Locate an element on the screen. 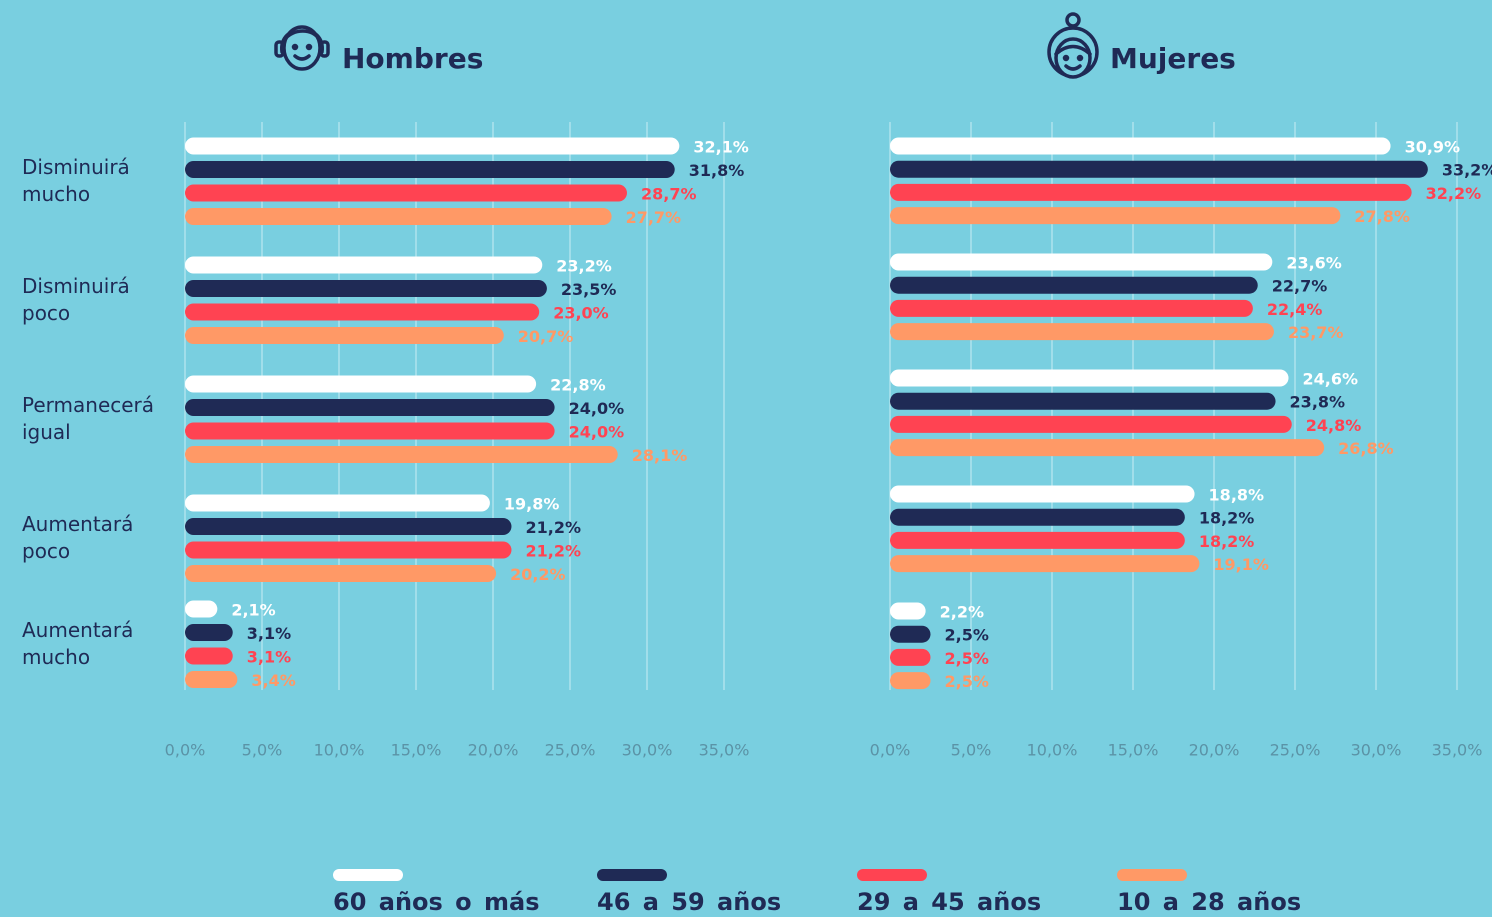 The width and height of the screenshot is (1492, 917). value-label: 23,8% is located at coordinates (1318, 402).